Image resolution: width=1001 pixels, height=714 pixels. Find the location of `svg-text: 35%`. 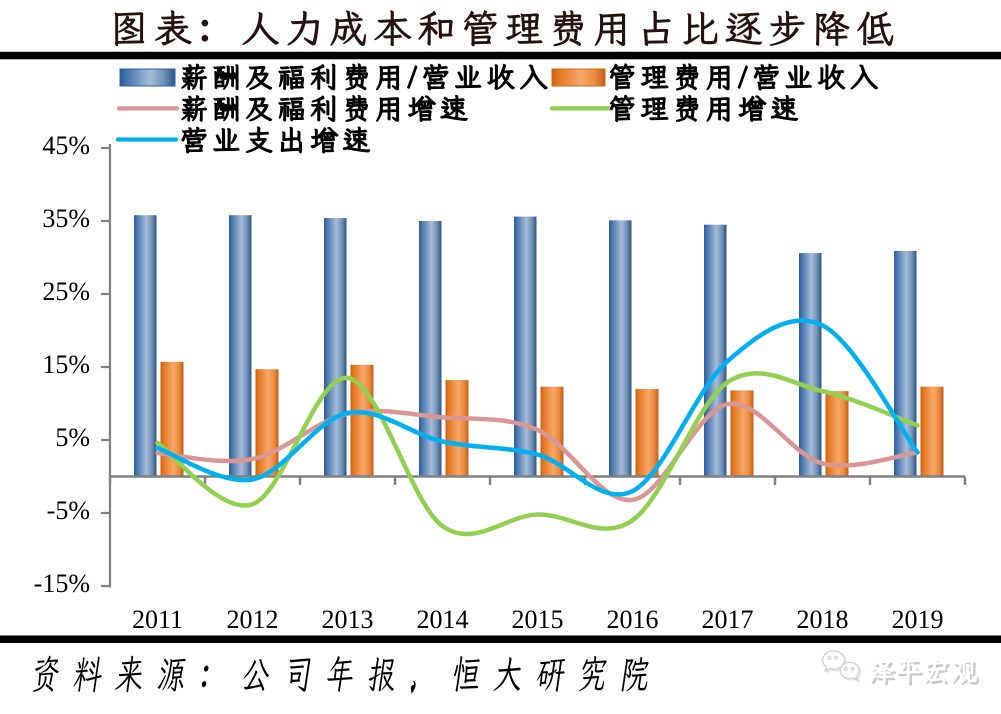

svg-text: 35% is located at coordinates (66, 218).